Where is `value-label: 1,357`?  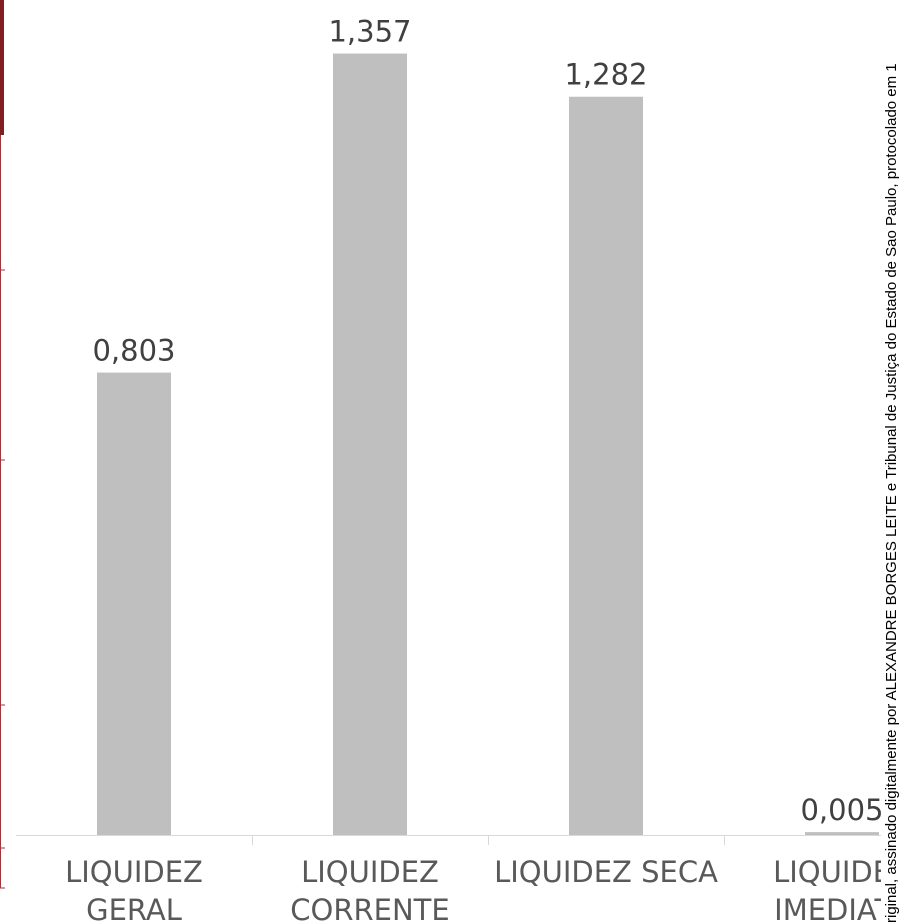
value-label: 1,357 is located at coordinates (369, 32).